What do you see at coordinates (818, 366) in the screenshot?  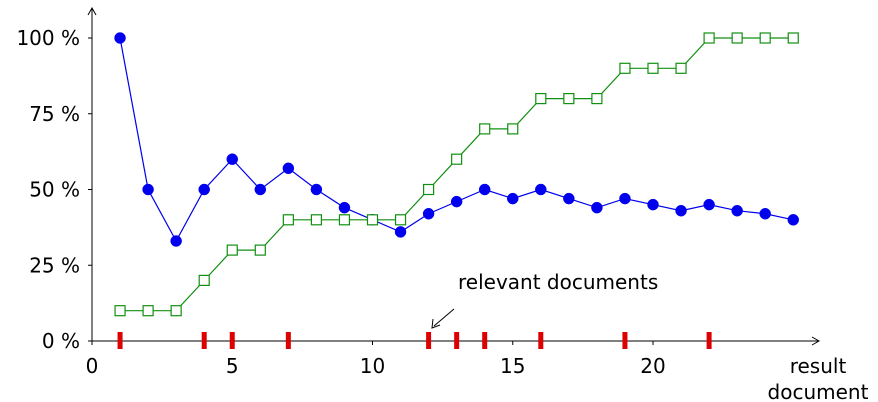 I see `x-axis-label-line1: result` at bounding box center [818, 366].